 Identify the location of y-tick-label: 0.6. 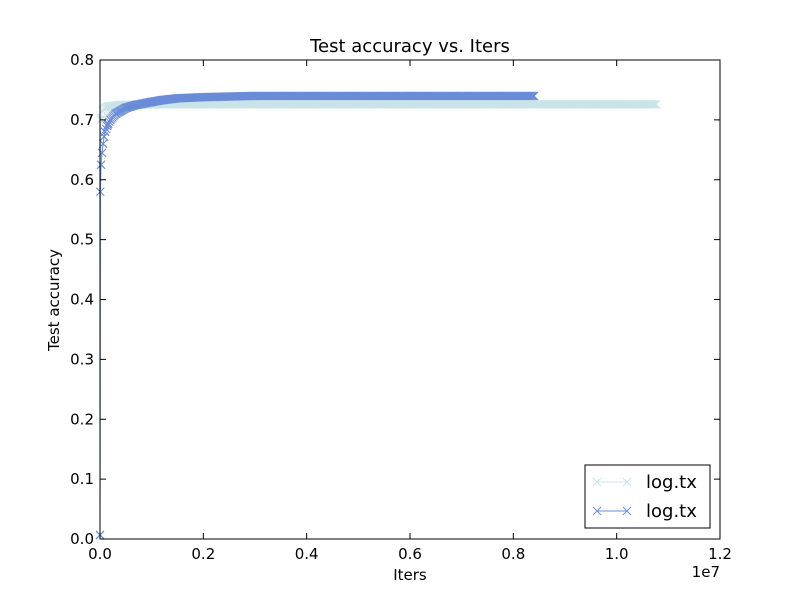
(82, 180).